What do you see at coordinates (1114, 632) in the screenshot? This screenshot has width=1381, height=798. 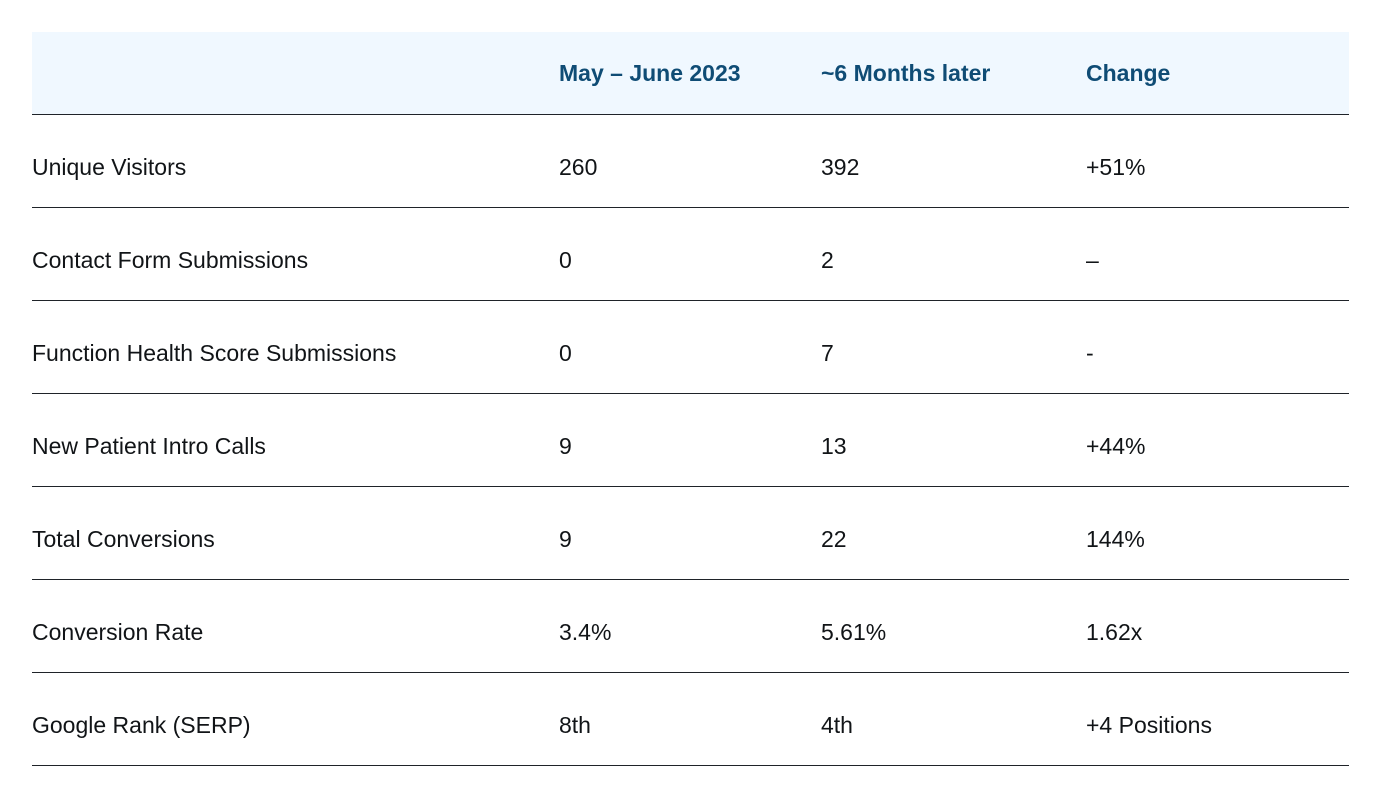 I see `change-value: 1.62x` at bounding box center [1114, 632].